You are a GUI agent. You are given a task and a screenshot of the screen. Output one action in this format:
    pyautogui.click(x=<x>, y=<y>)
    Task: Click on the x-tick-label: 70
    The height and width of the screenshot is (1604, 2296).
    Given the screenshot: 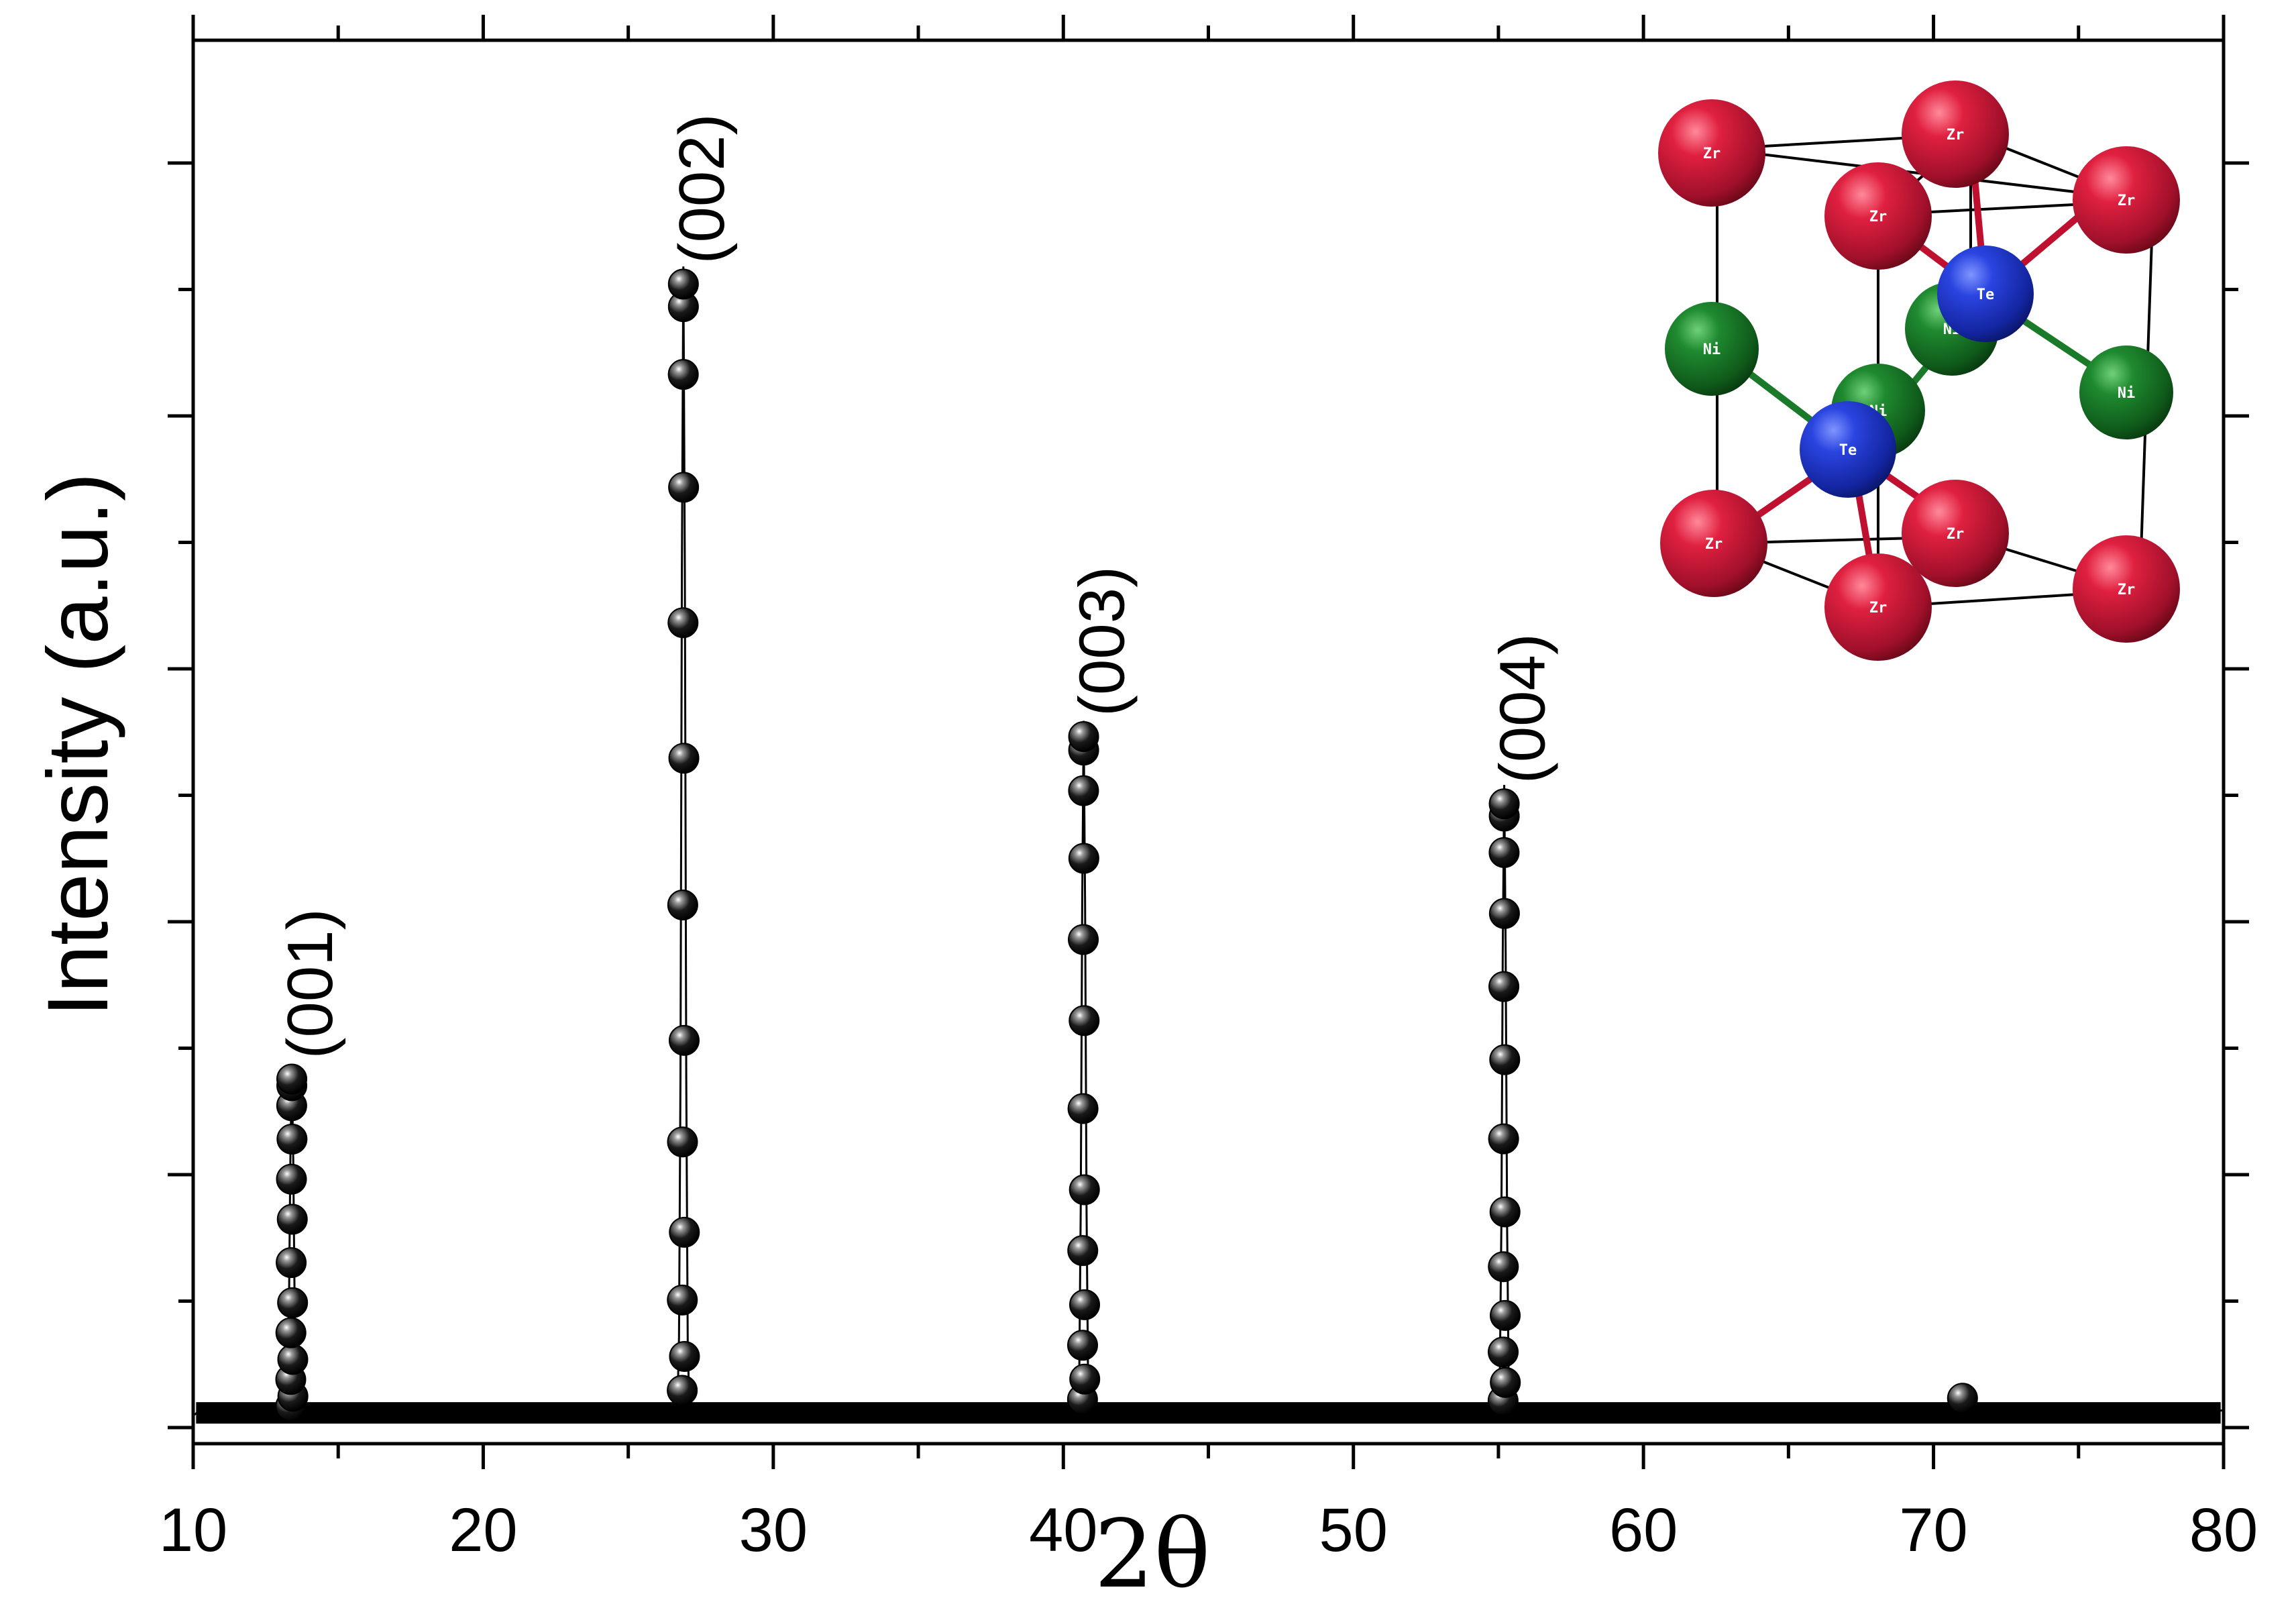 What is the action you would take?
    pyautogui.click(x=1933, y=1530)
    